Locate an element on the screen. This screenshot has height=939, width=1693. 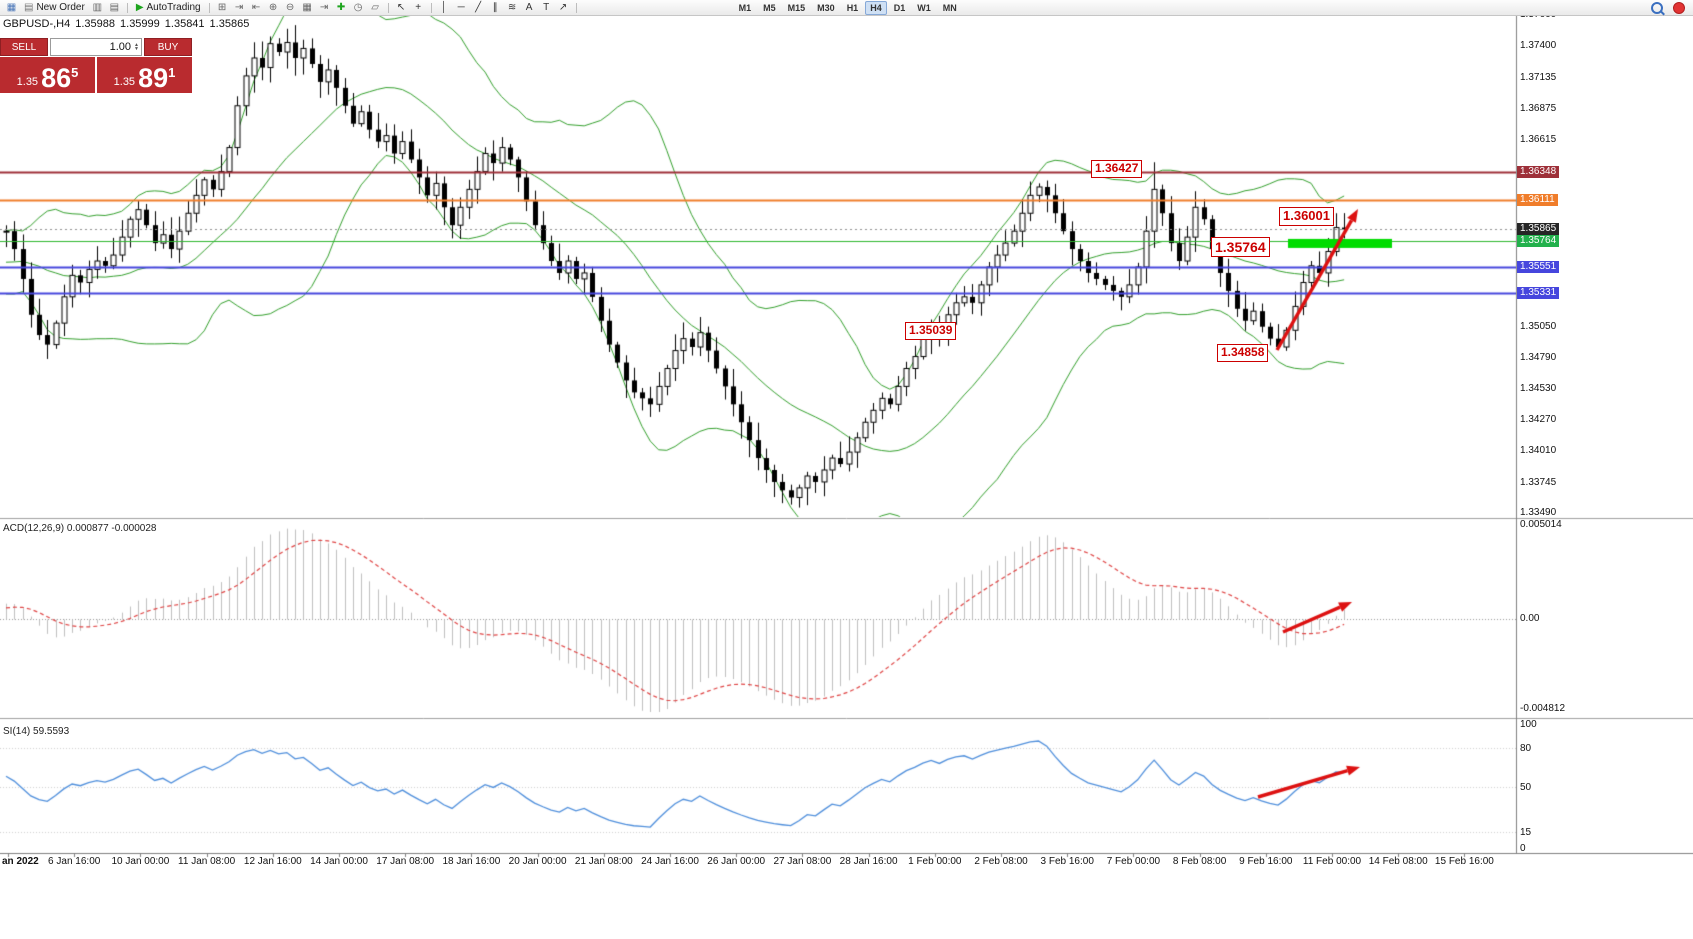
rsi-axis-label: 100 is located at coordinates (1528, 724).